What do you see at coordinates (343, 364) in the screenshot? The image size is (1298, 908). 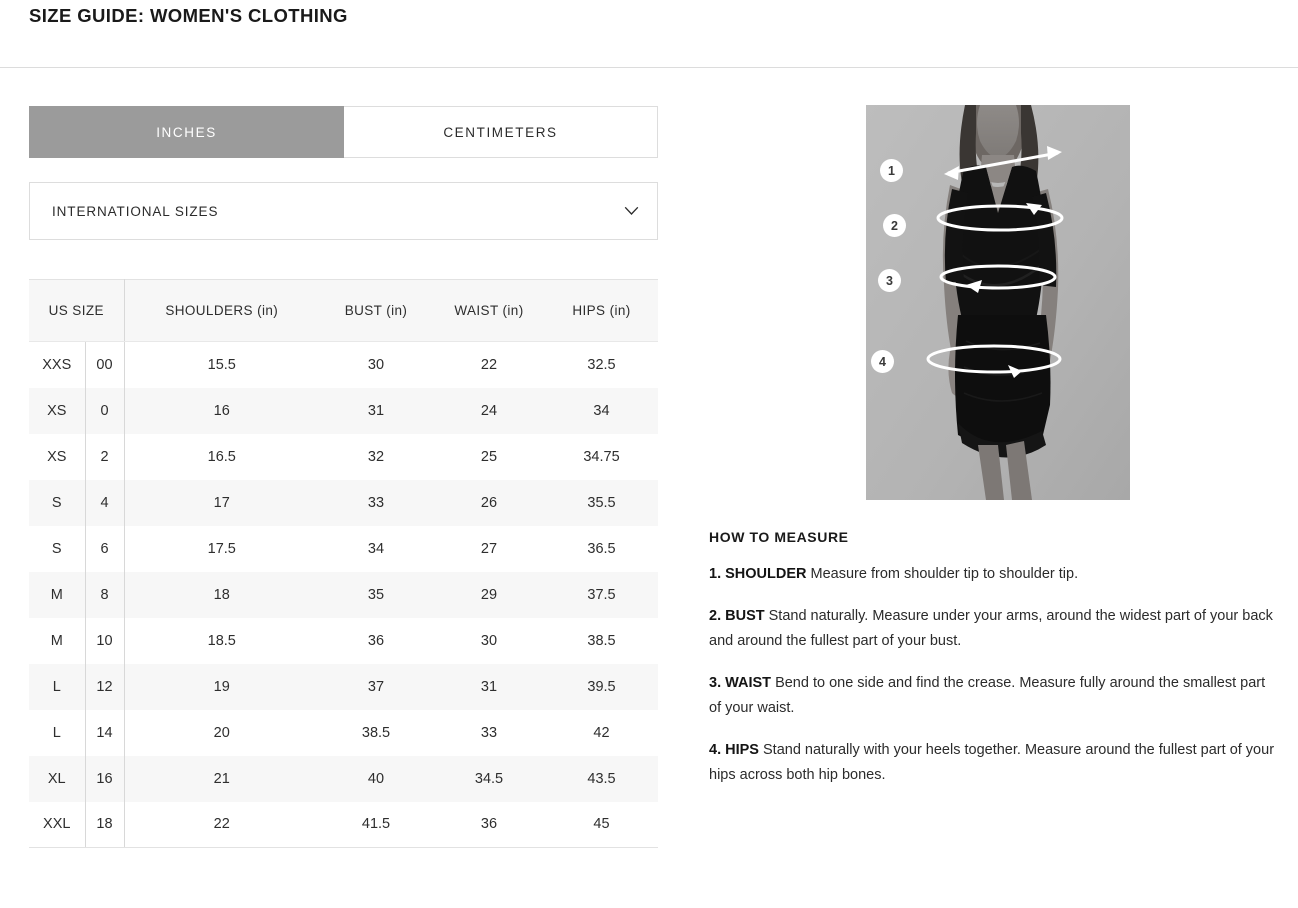 I see `table-row: XXS 00 15.5 30 22 32.5` at bounding box center [343, 364].